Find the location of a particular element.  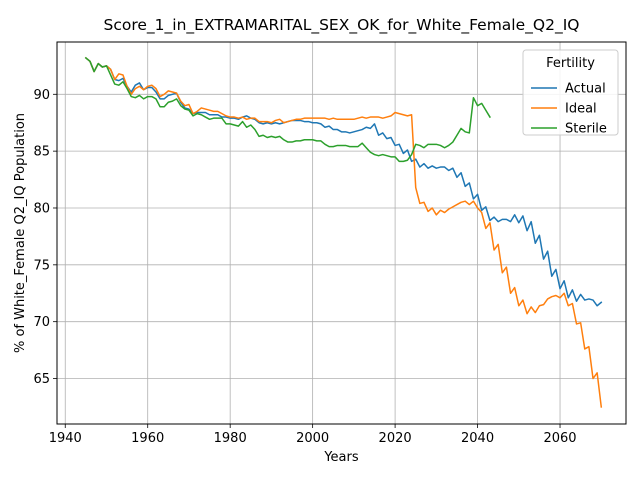

series-line-sterile is located at coordinates (287, 109).